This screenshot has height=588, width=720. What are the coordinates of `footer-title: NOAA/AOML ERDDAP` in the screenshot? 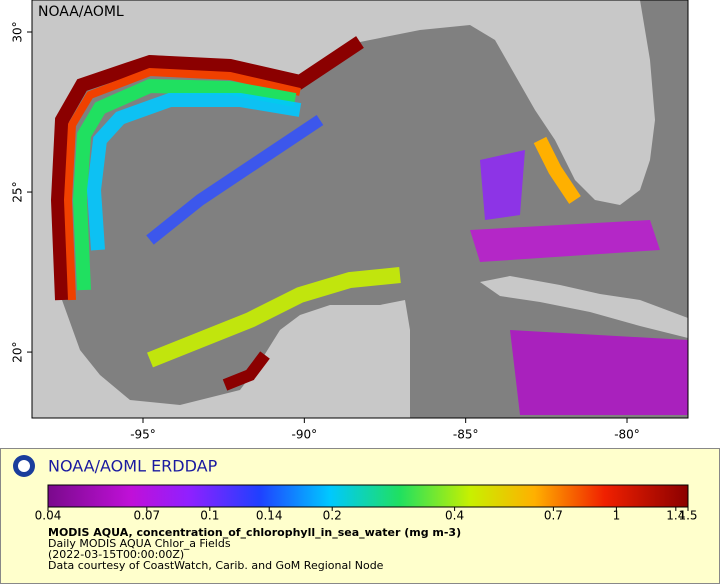 It's located at (133, 466).